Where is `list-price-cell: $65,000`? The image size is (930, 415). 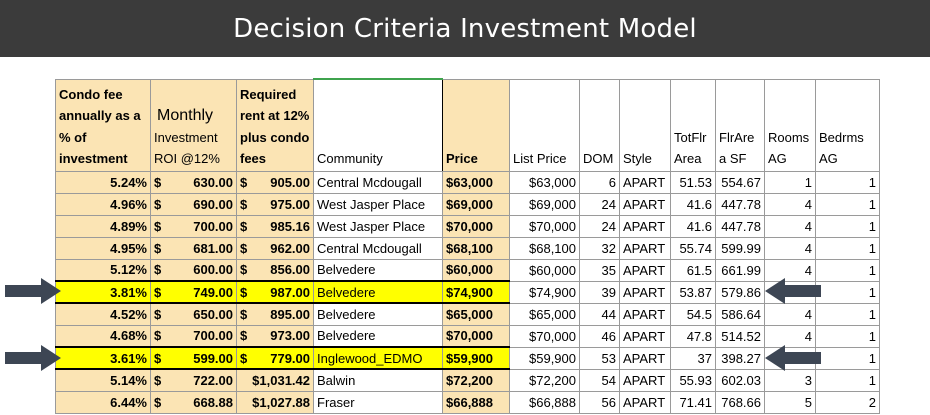 list-price-cell: $65,000 is located at coordinates (544, 314).